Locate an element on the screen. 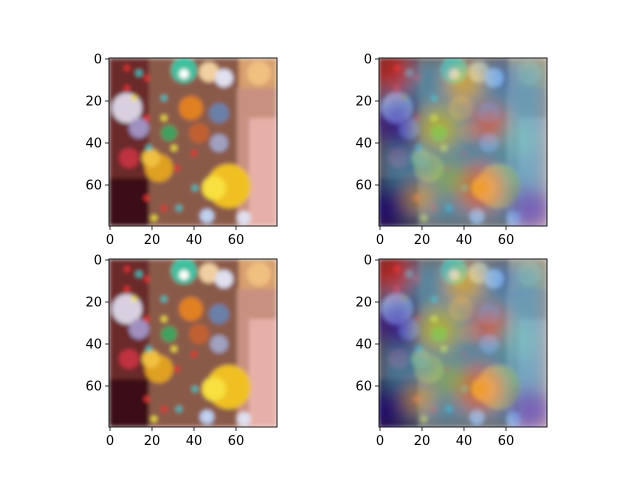 This screenshot has height=480, width=640. panel-top-left: 0 20 40 60 0 20 40 60 is located at coordinates (181, 150).